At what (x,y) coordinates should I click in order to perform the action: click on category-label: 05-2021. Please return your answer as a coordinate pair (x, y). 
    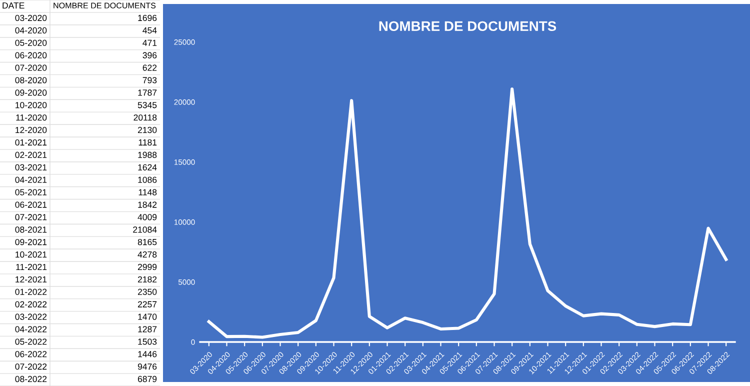
    Looking at the image, I should click on (31, 192).